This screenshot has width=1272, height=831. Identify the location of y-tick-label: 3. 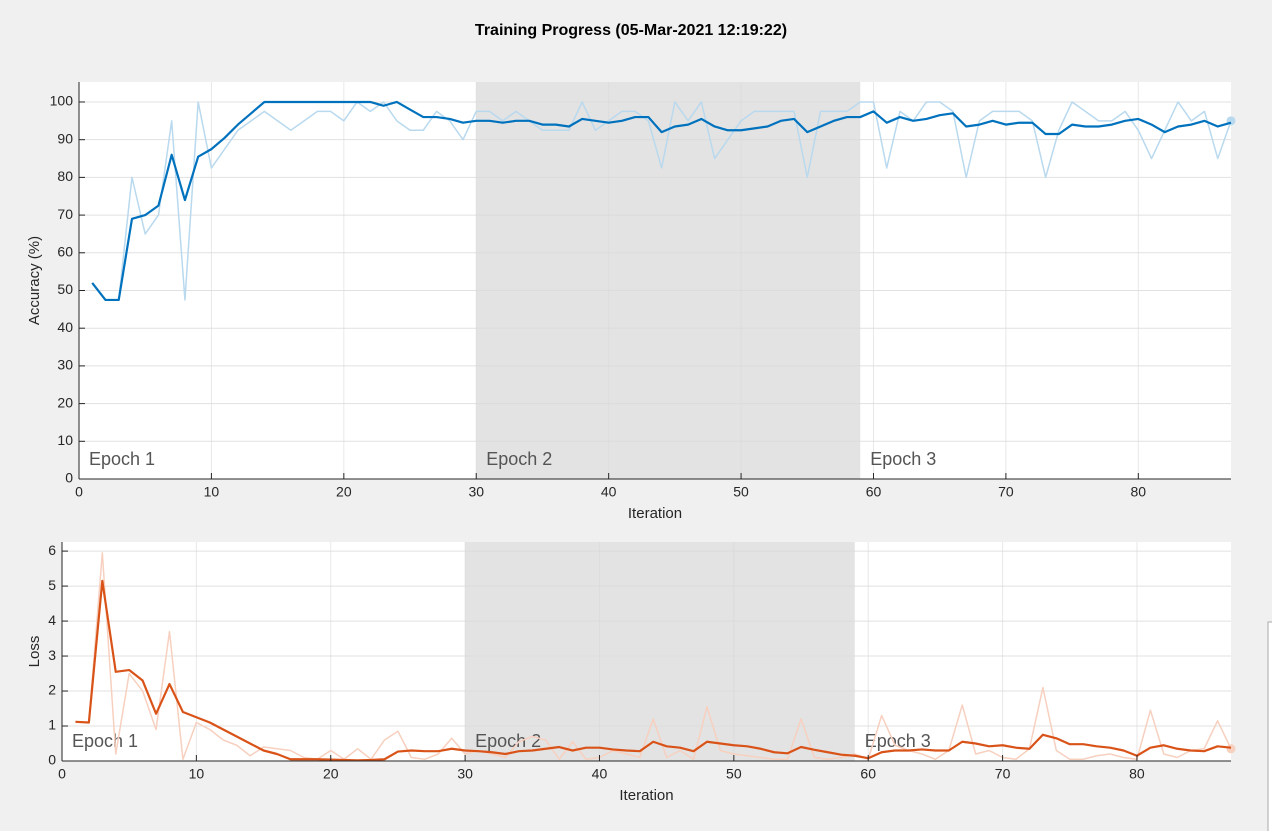
(52, 655).